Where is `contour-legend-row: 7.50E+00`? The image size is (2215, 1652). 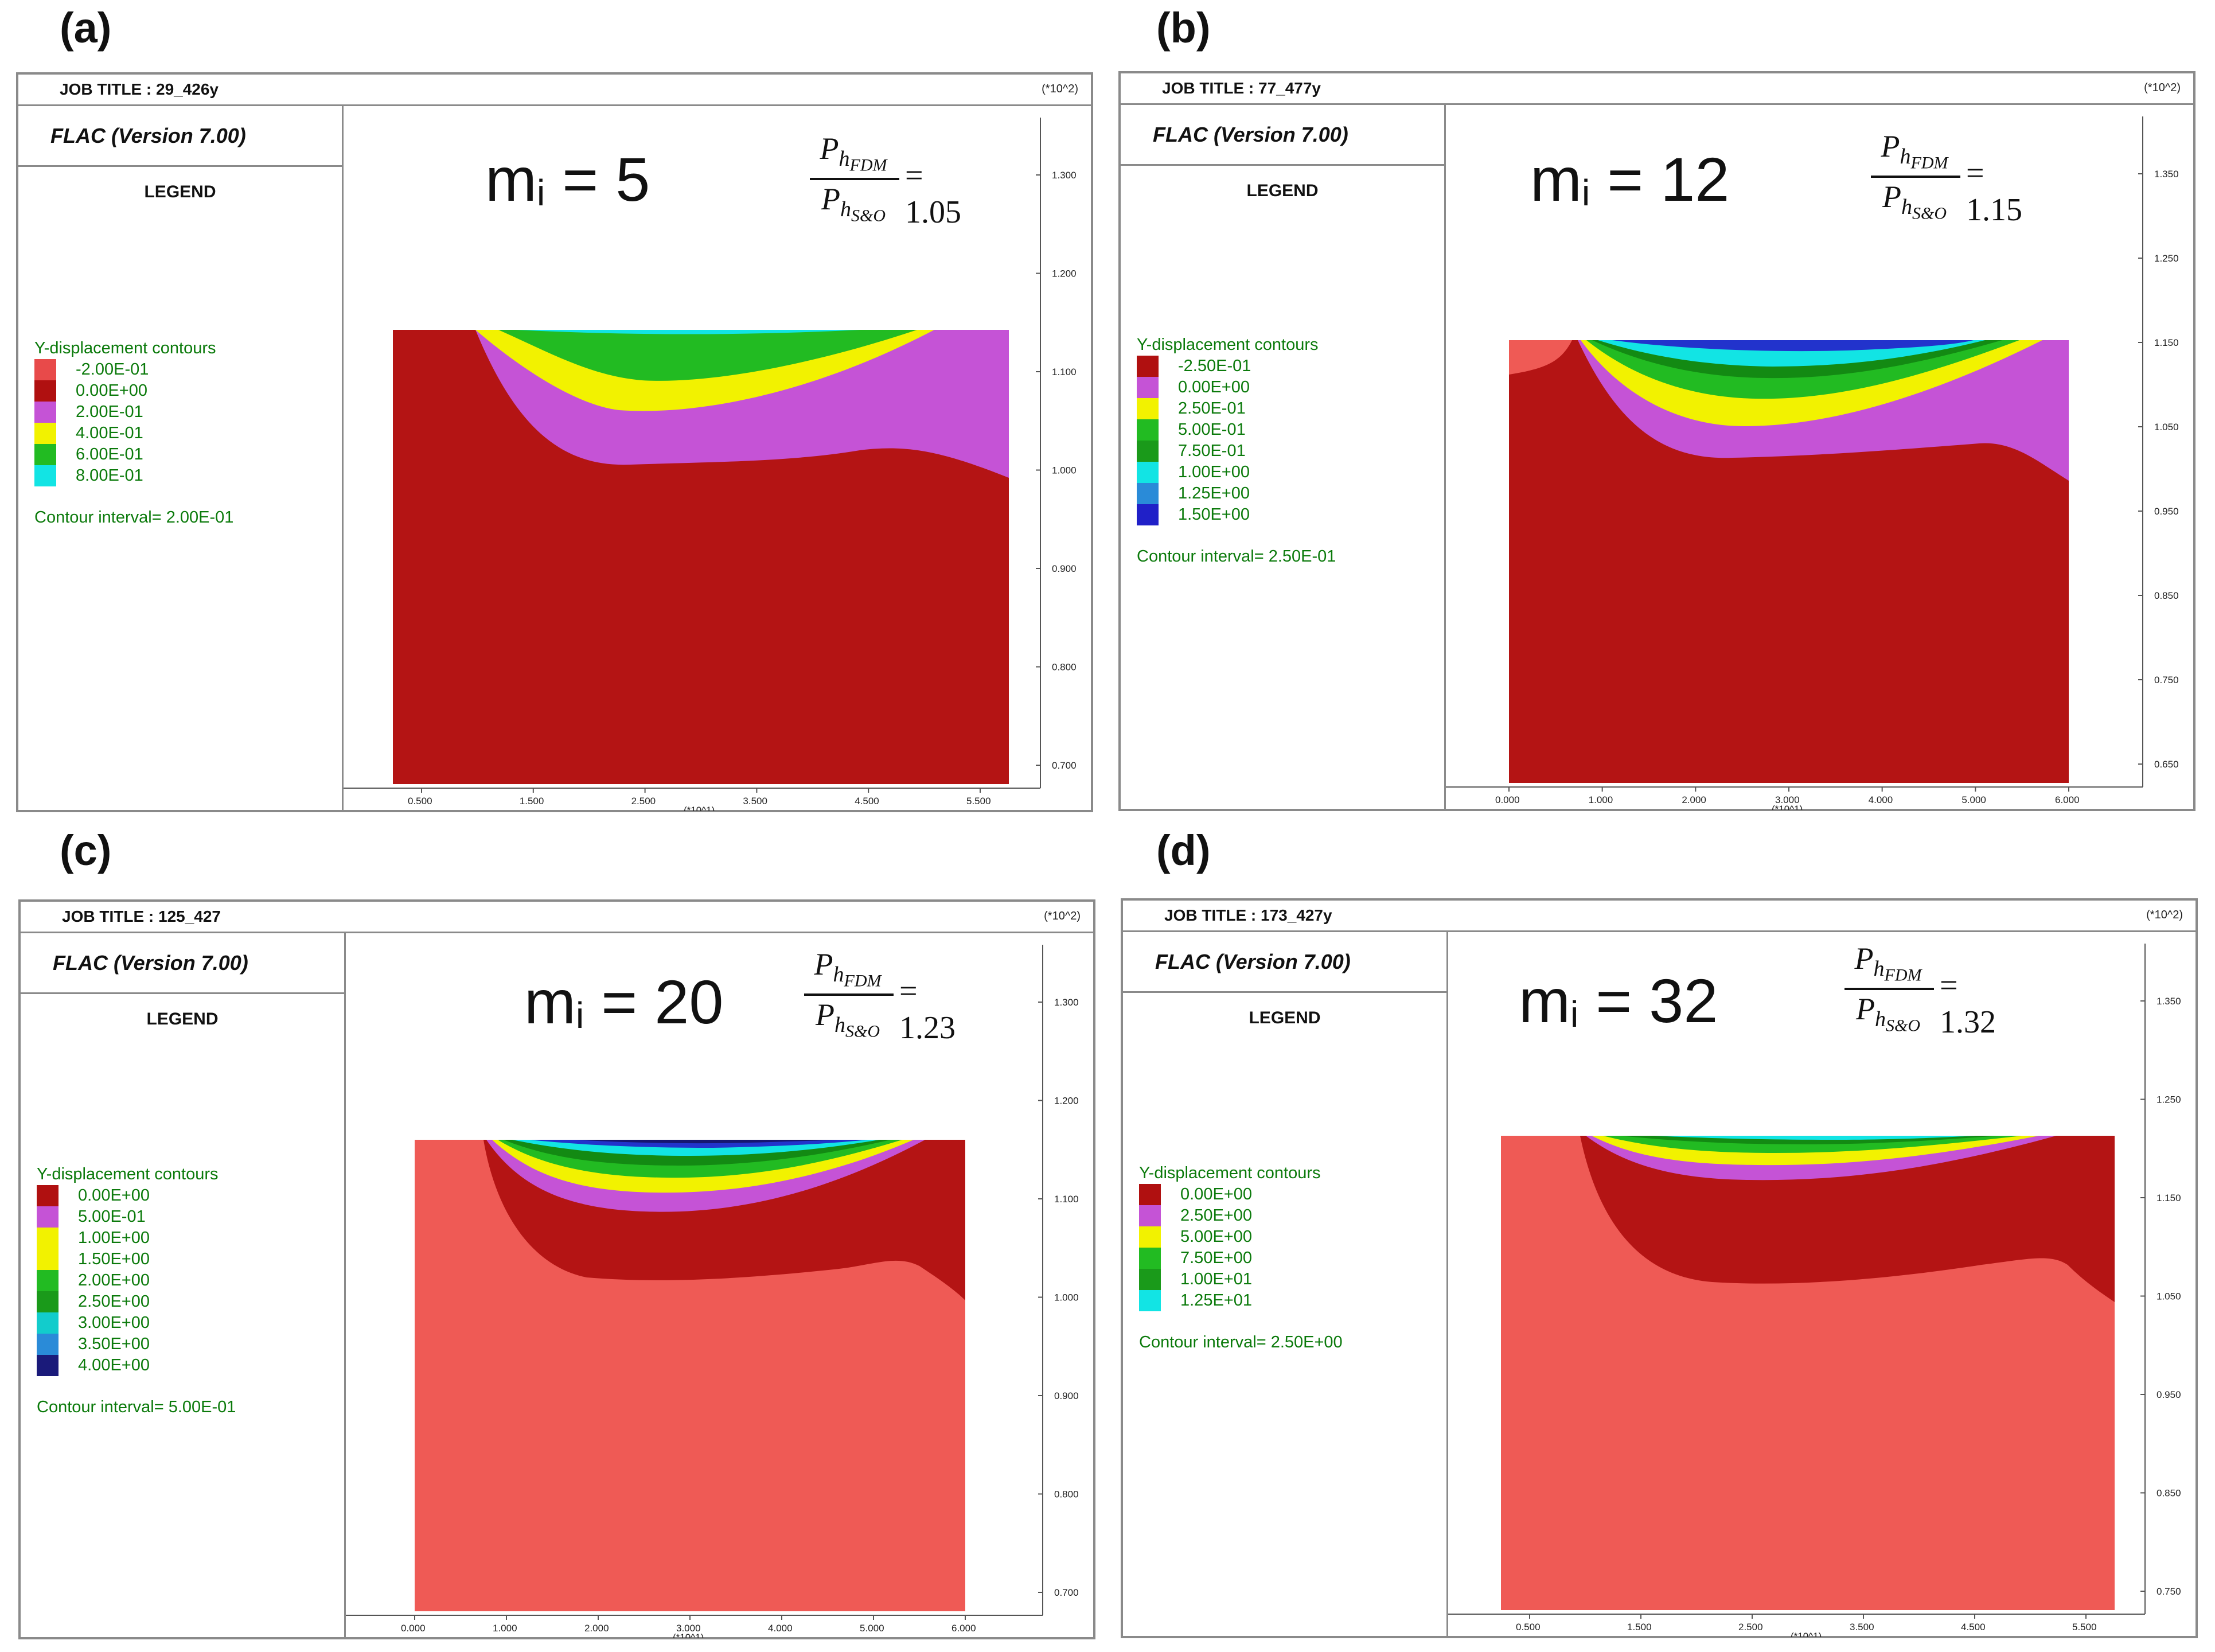 contour-legend-row: 7.50E+00 is located at coordinates (1230, 1258).